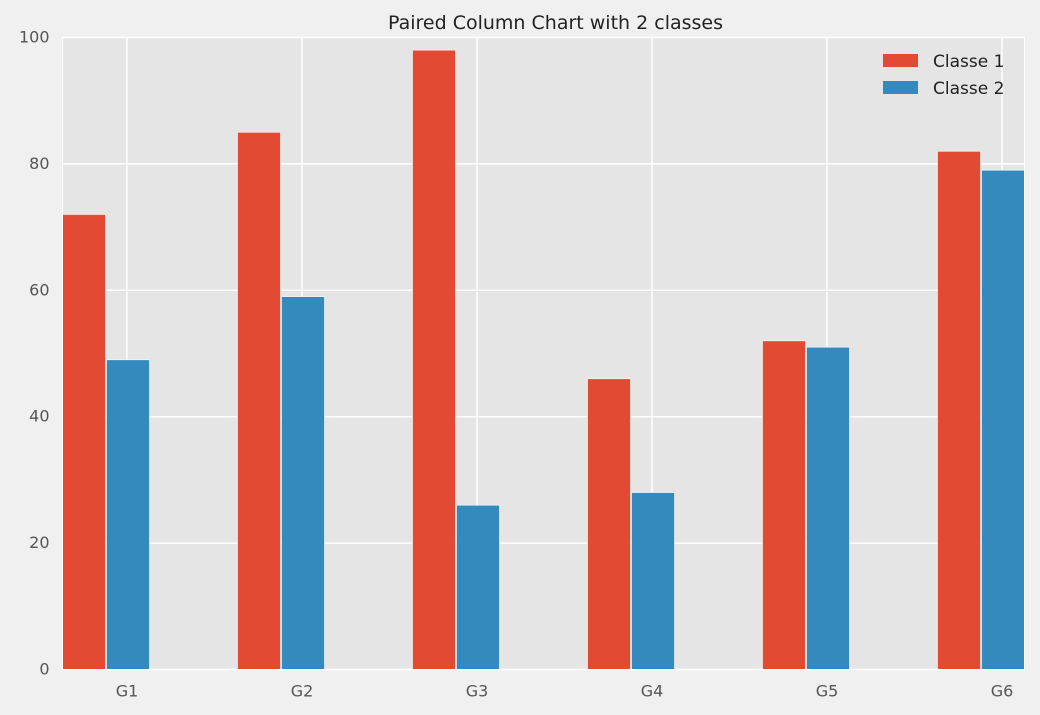 This screenshot has height=715, width=1040. What do you see at coordinates (652, 691) in the screenshot?
I see `x-tick-label: G4` at bounding box center [652, 691].